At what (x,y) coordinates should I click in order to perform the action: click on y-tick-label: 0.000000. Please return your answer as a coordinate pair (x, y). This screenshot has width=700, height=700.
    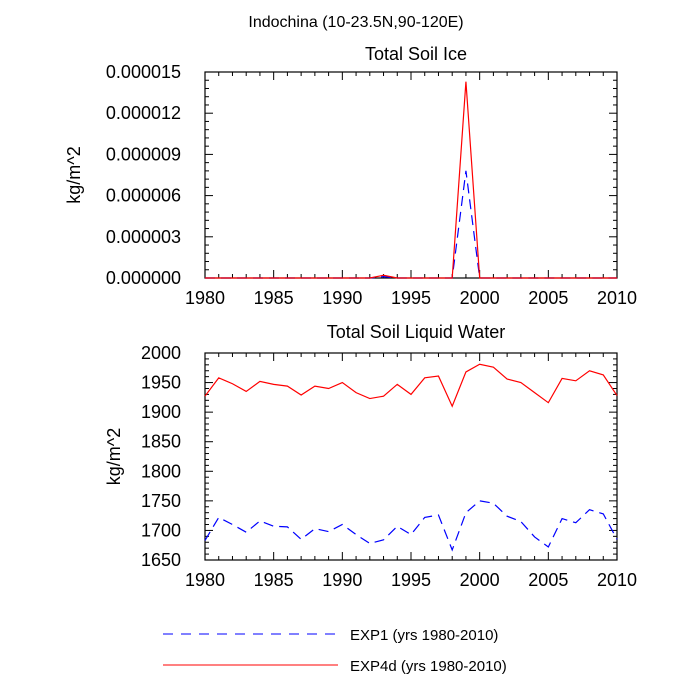
    Looking at the image, I should click on (143, 278).